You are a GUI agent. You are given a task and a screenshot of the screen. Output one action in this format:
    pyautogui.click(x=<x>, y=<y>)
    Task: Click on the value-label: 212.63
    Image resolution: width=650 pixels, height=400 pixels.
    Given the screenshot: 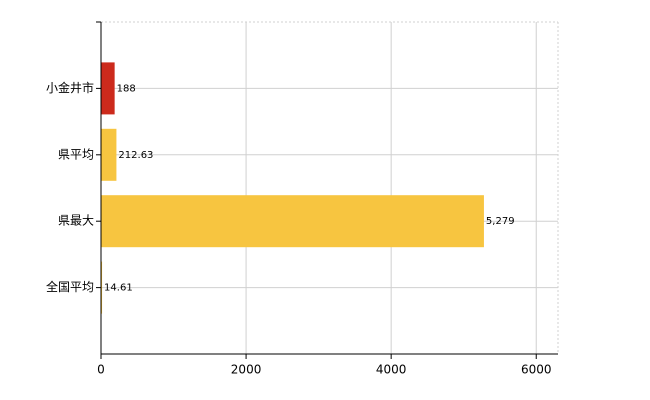 What is the action you would take?
    pyautogui.click(x=135, y=155)
    